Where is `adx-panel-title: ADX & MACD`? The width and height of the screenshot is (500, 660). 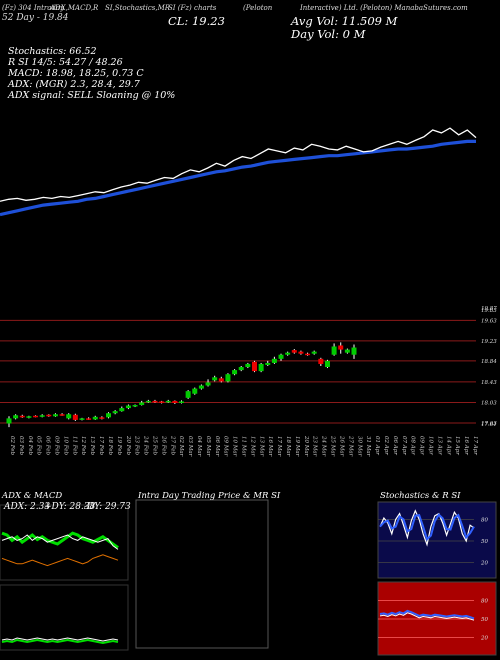
adx-panel-title: ADX & MACD is located at coordinates (32, 496).